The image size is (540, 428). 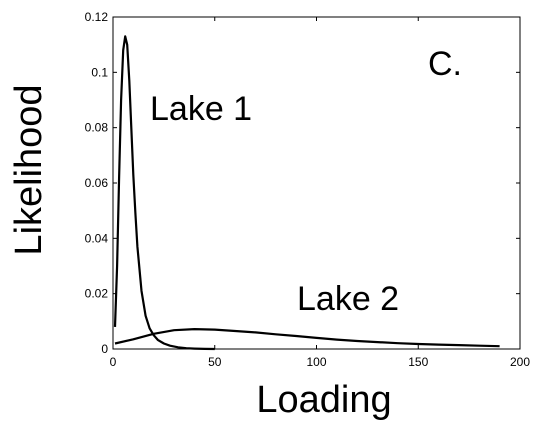 What do you see at coordinates (113, 362) in the screenshot?
I see `x-tick-label: 0` at bounding box center [113, 362].